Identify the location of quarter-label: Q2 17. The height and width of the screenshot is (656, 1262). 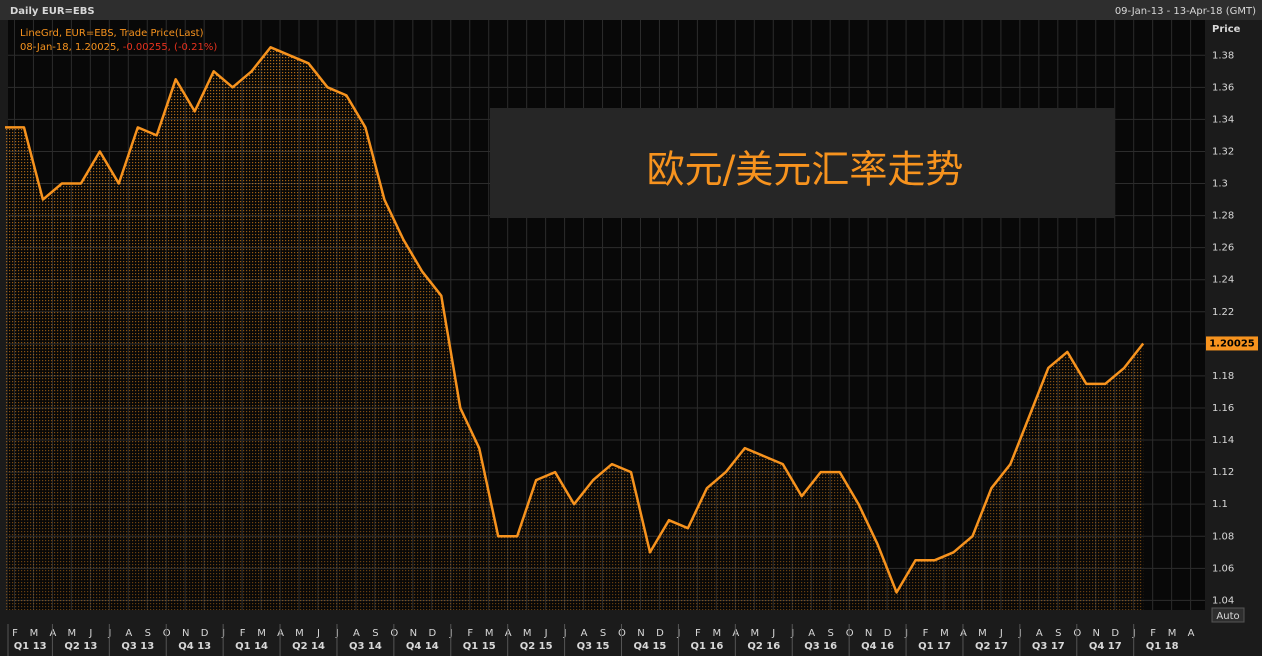
(991, 646).